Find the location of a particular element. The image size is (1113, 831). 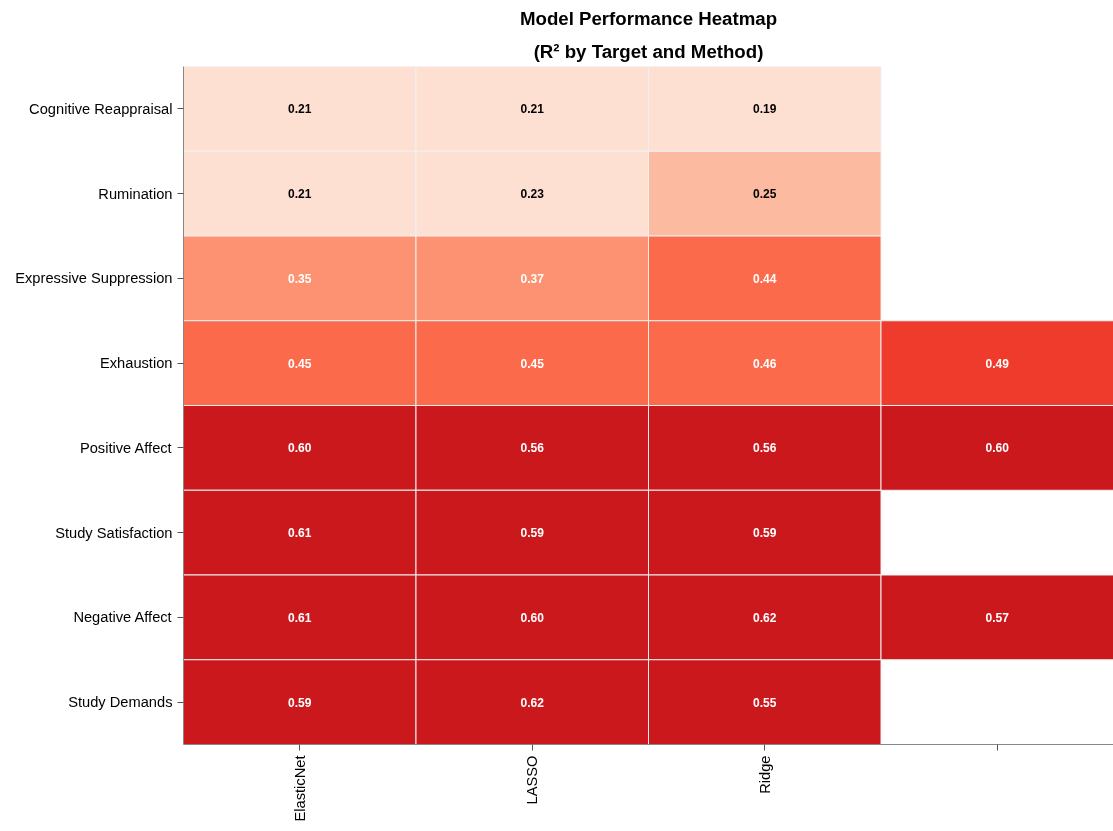

y-tick-label: Negative Affect is located at coordinates (122, 617).